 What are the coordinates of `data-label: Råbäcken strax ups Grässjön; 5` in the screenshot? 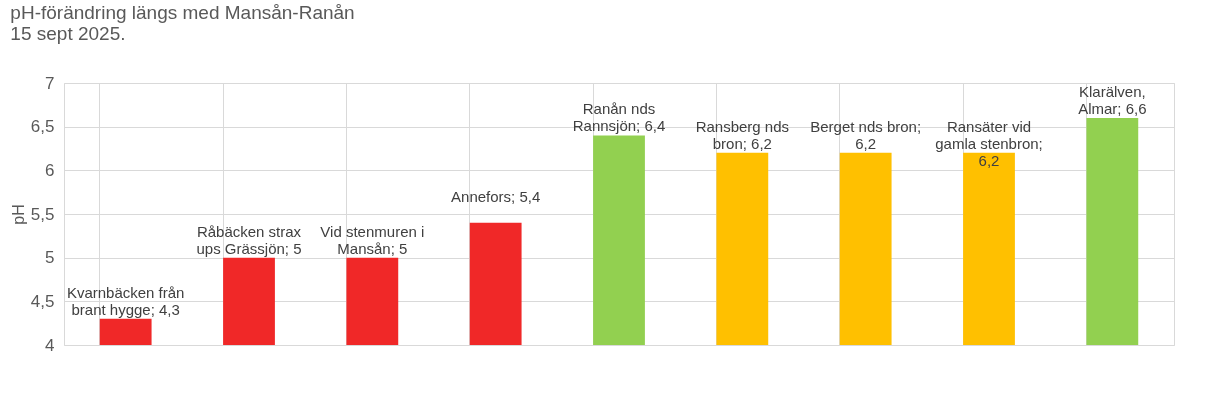 It's located at (249, 239).